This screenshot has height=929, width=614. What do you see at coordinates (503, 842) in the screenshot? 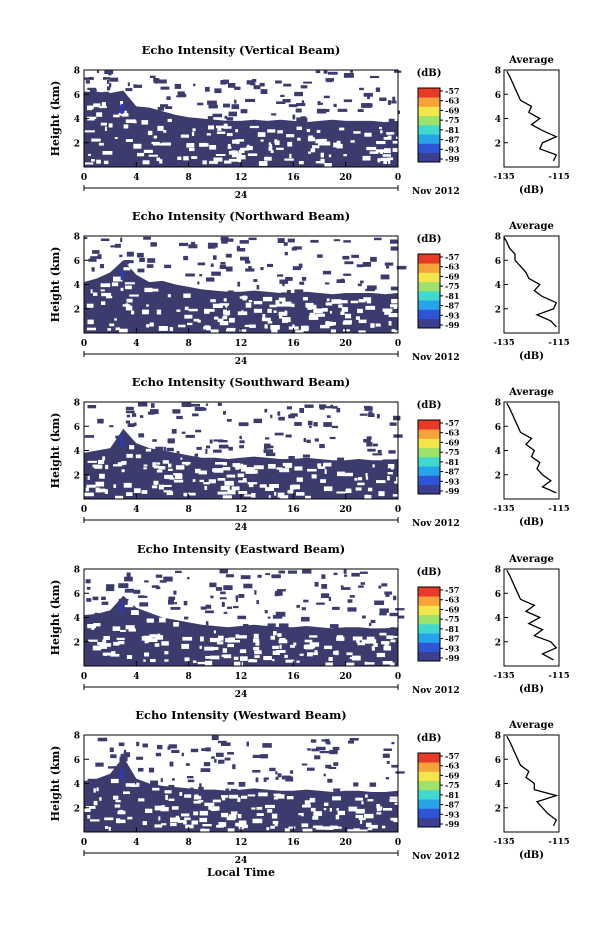
I see `average-x-tick-label: -135` at bounding box center [503, 842].